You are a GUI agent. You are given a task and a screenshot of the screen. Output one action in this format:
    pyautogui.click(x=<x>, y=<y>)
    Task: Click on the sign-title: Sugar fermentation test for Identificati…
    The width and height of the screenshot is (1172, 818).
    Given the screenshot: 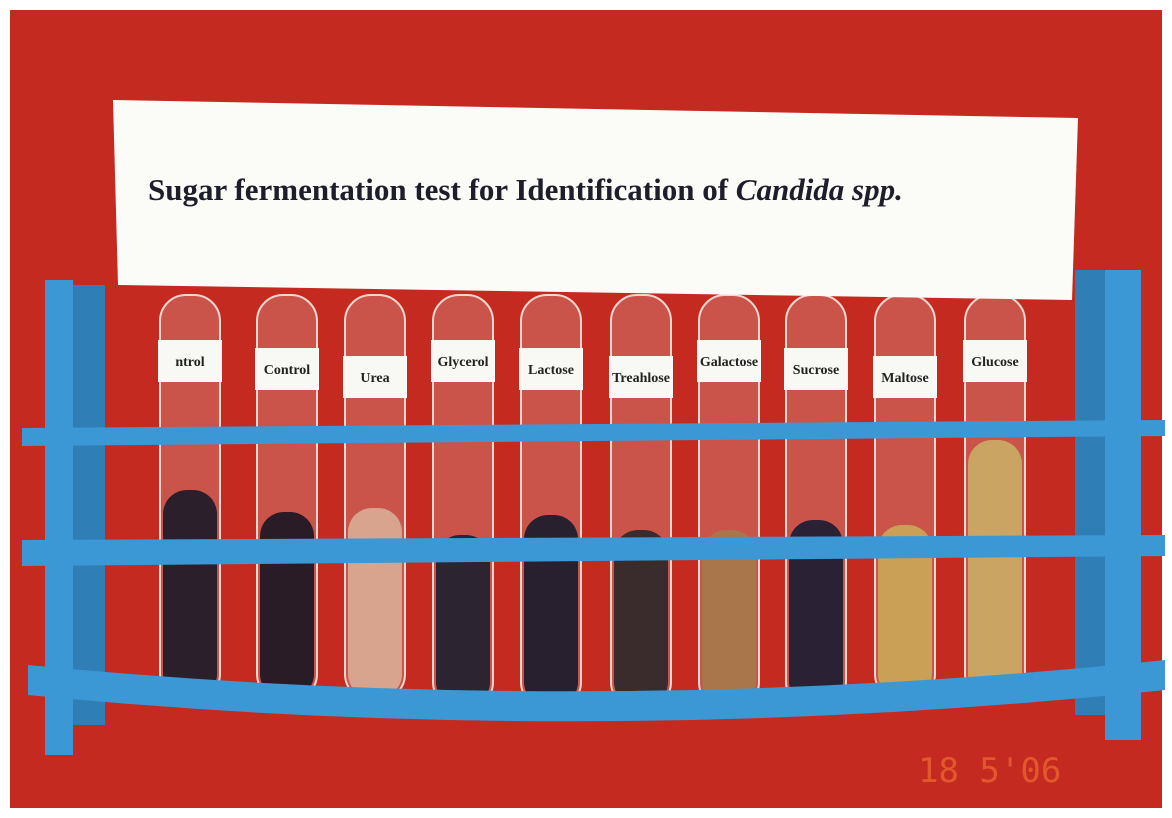 What is the action you would take?
    pyautogui.click(x=525, y=189)
    